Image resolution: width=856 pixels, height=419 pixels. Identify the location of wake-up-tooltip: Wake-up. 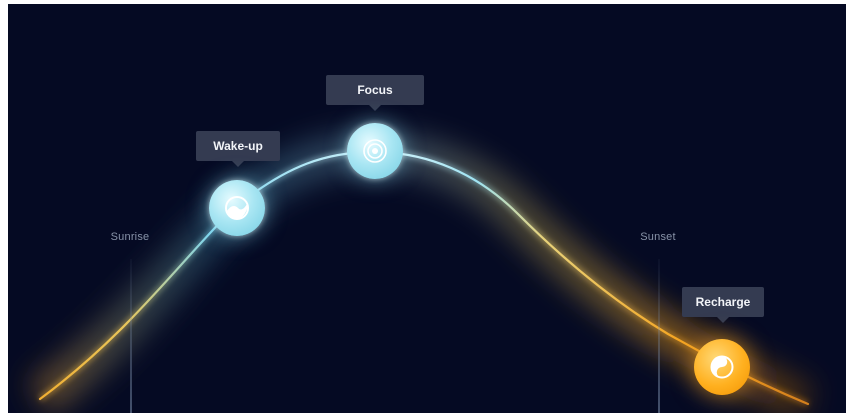
(238, 149).